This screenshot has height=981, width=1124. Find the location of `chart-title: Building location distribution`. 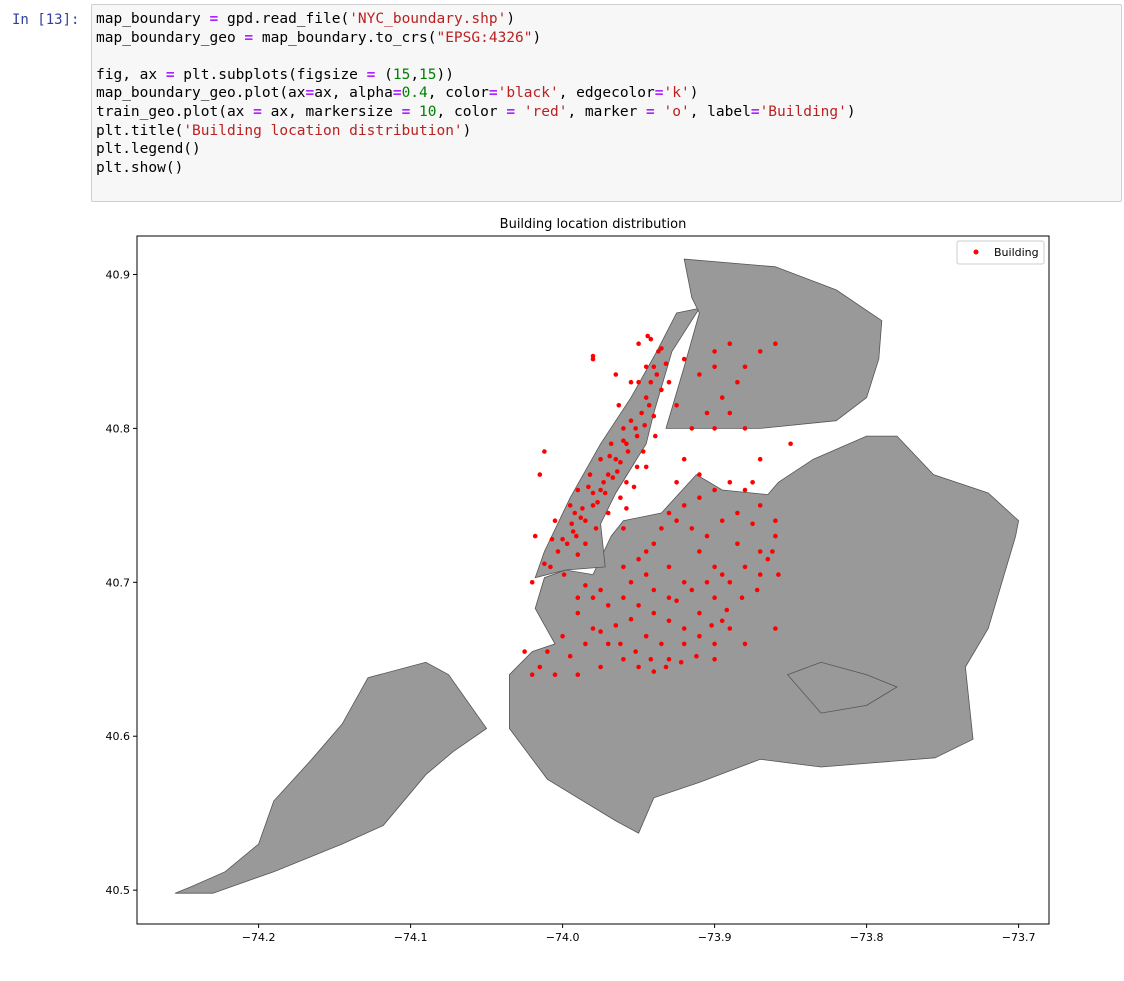

chart-title: Building location distribution is located at coordinates (593, 224).